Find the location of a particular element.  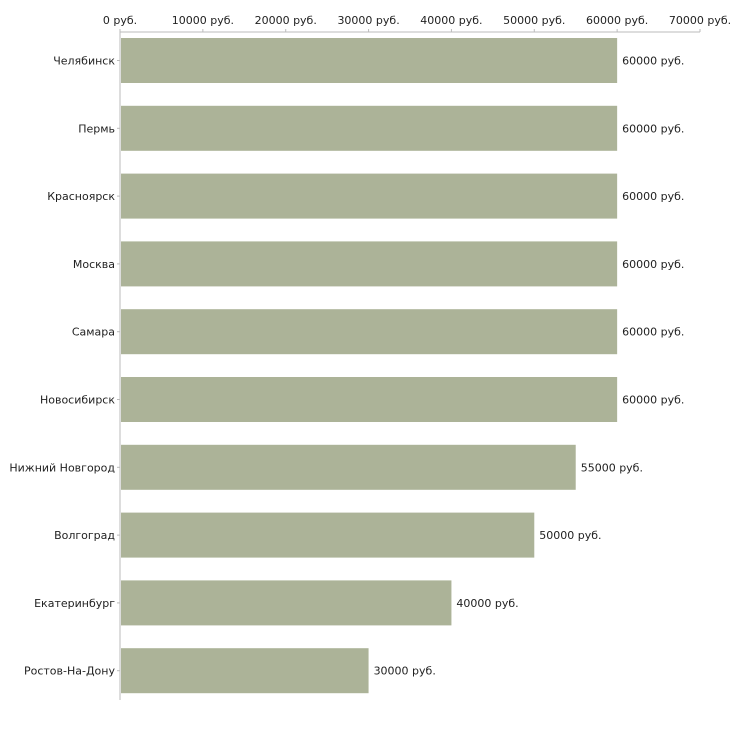

x-tick-label: 20000 руб. is located at coordinates (286, 20).